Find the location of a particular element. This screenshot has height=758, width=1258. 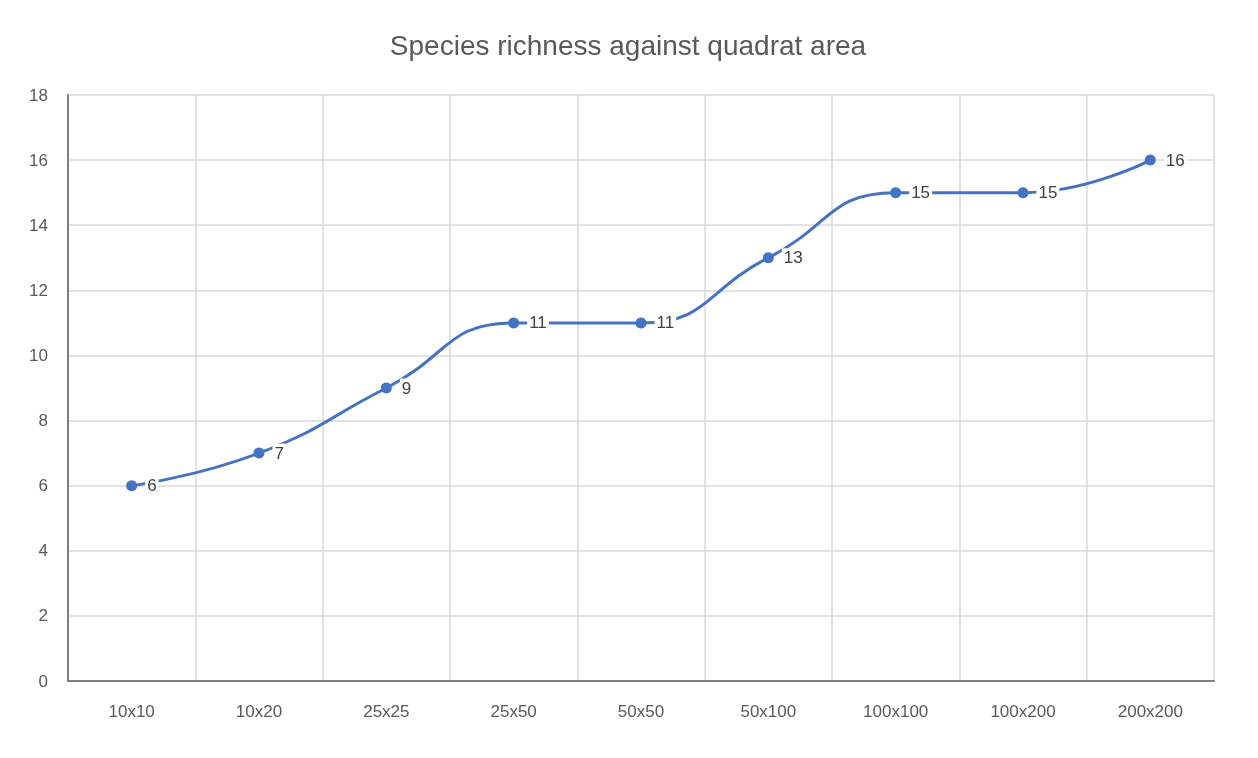

y-tick-label: 6 is located at coordinates (43, 486).